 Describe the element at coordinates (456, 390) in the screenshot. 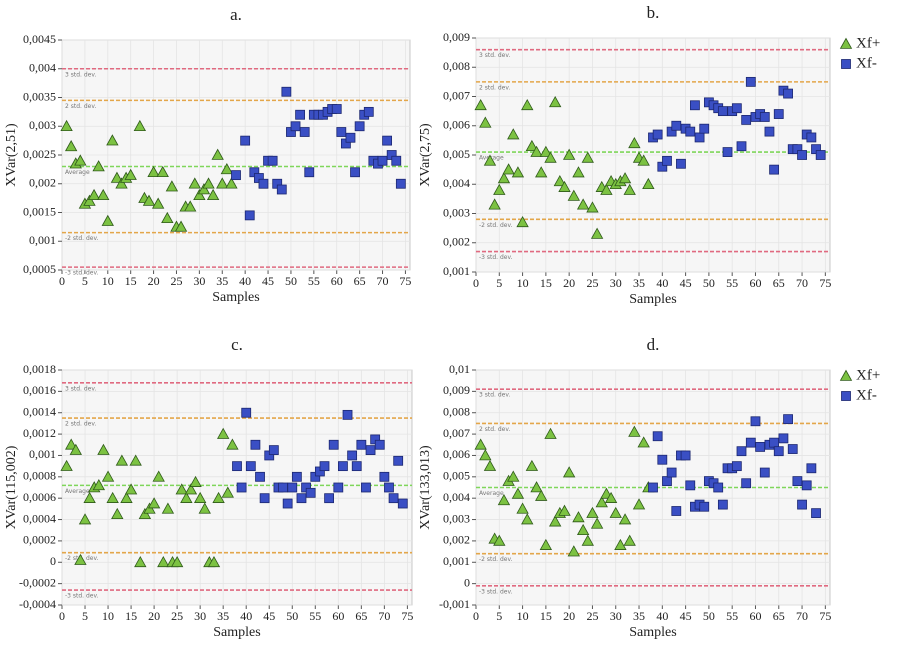

I see `y-tick-label: 0,009` at that location.